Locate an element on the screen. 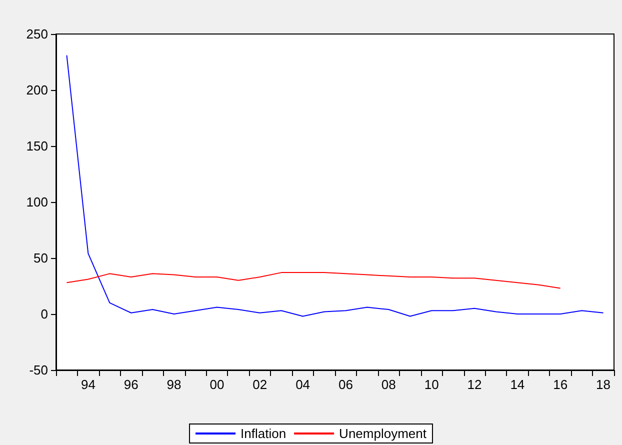  y-tick-label: -50 is located at coordinates (38, 370).